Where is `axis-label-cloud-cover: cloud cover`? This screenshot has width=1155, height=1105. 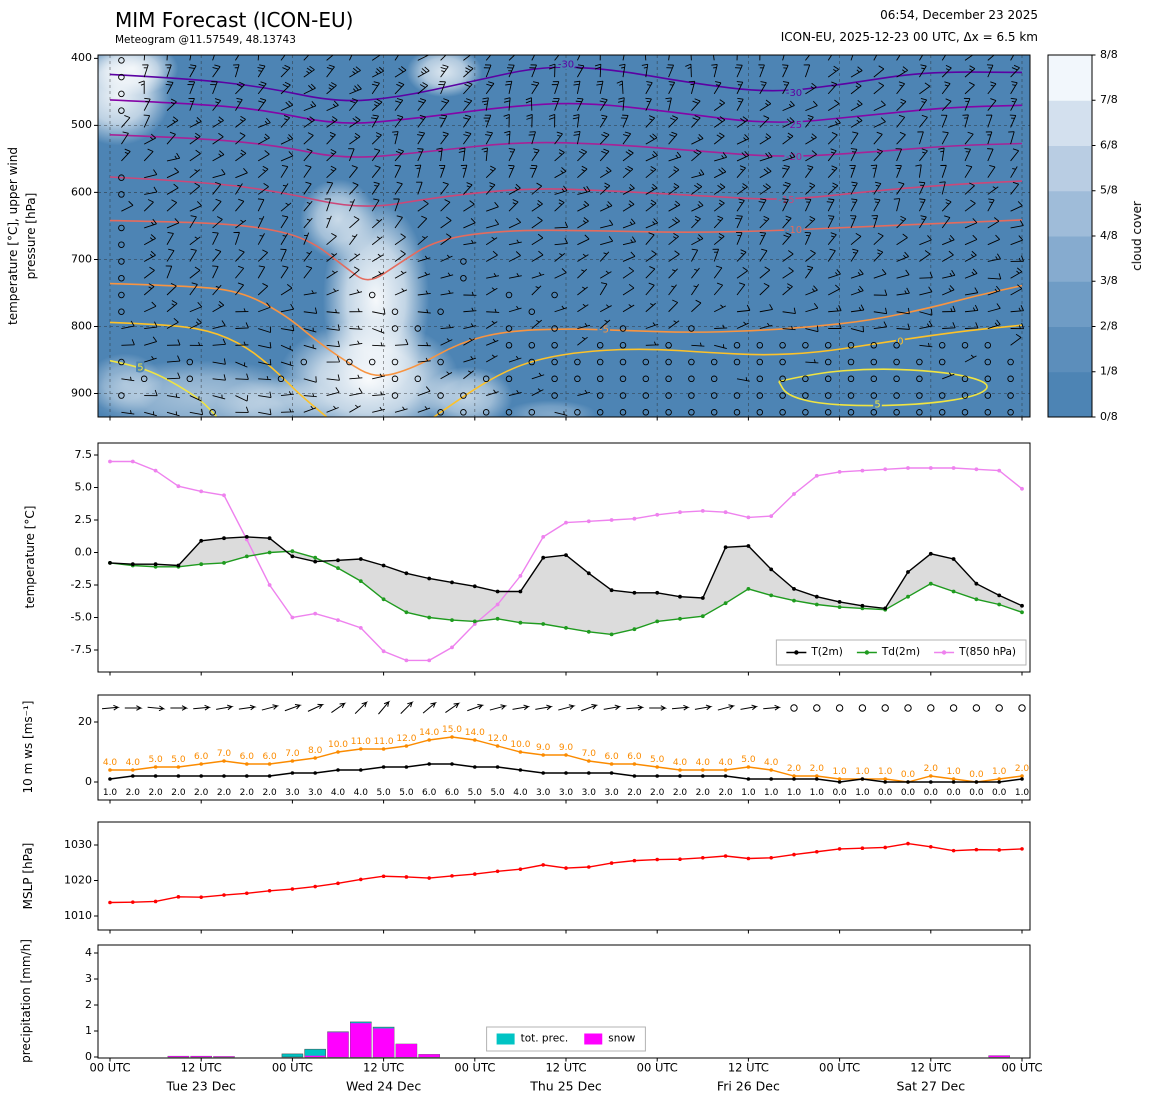 axis-label-cloud-cover: cloud cover is located at coordinates (1137, 236).